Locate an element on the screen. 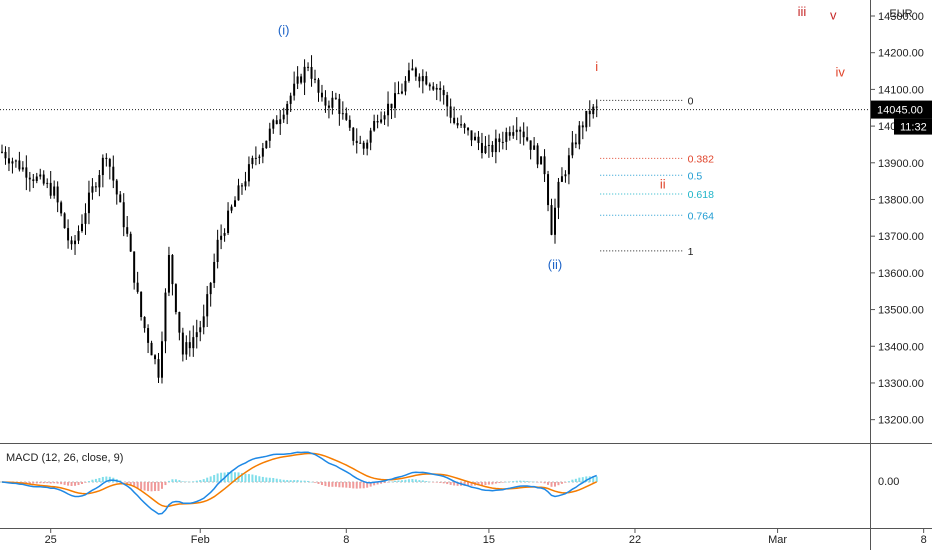 This screenshot has width=932, height=550. wave-label: iv is located at coordinates (840, 72).